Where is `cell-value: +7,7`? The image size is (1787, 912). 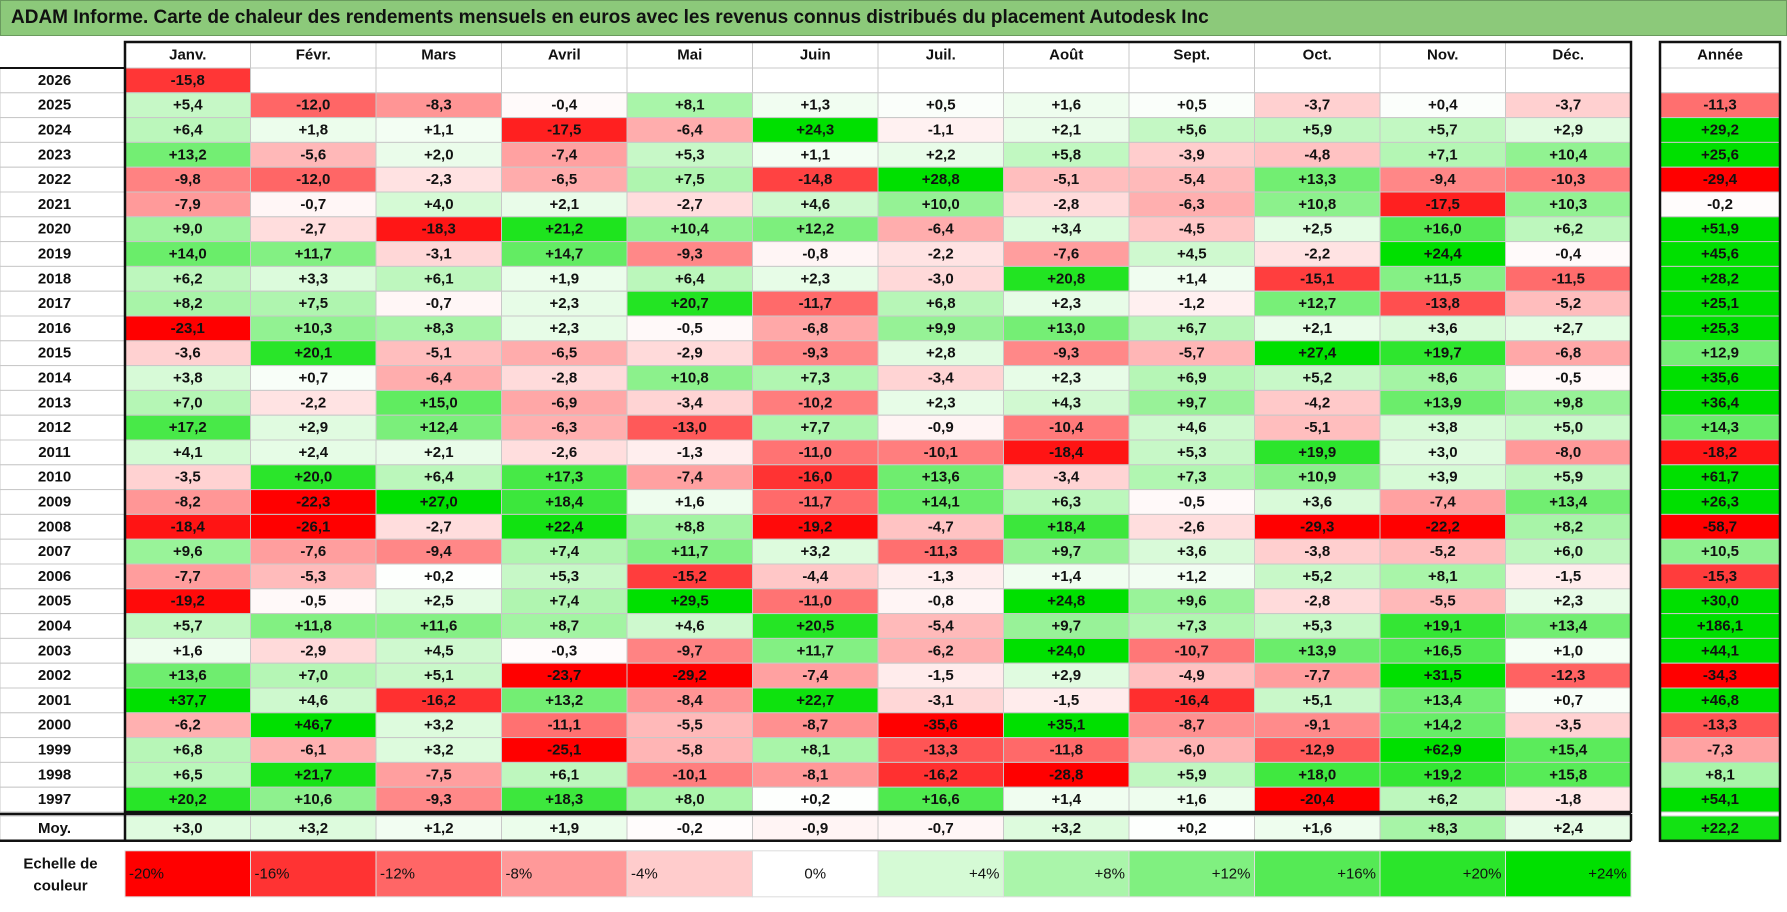
cell-value: +7,7 is located at coordinates (815, 427).